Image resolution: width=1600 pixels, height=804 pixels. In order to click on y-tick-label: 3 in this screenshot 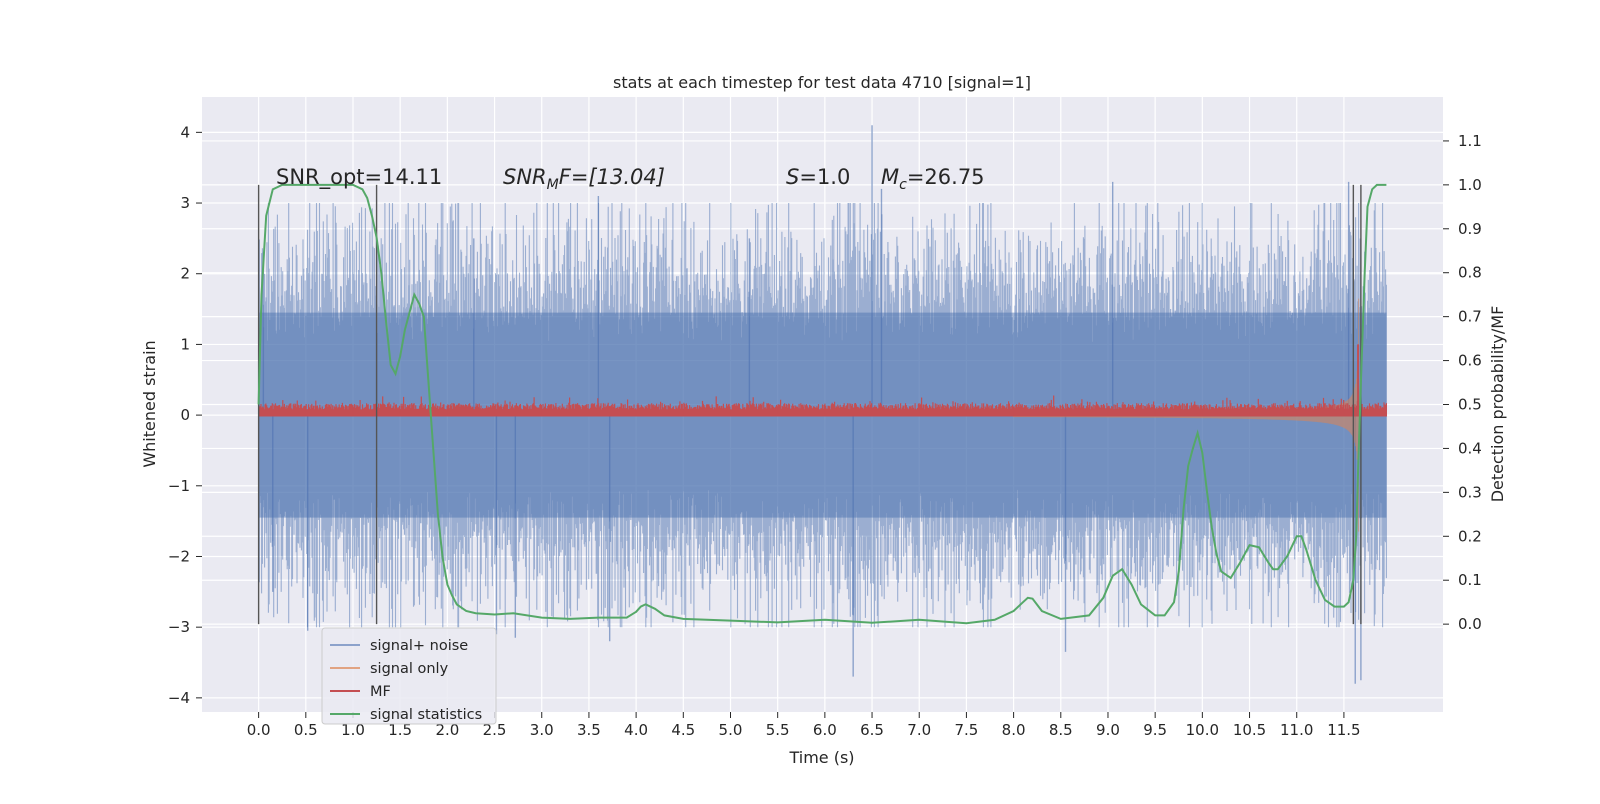, I will do `click(185, 203)`.